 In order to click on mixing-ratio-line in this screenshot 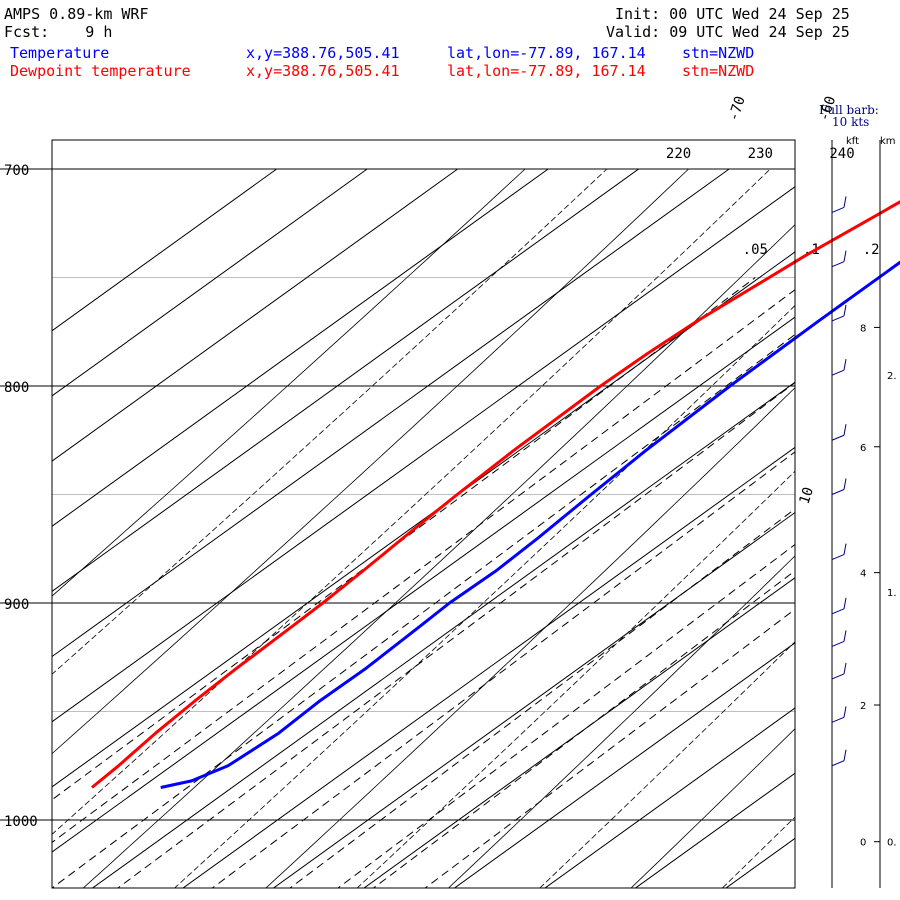, I will do `click(609, 748)`.